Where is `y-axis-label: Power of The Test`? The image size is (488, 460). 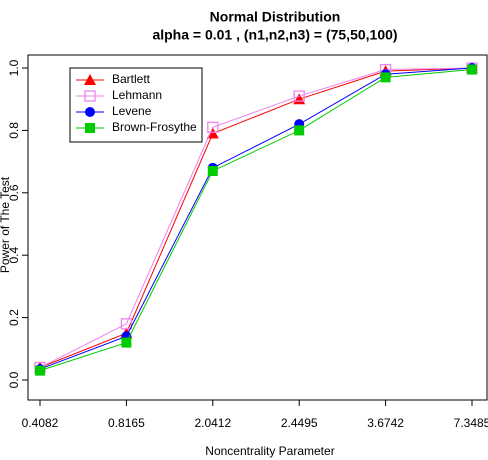 y-axis-label: Power of The Test is located at coordinates (6, 224).